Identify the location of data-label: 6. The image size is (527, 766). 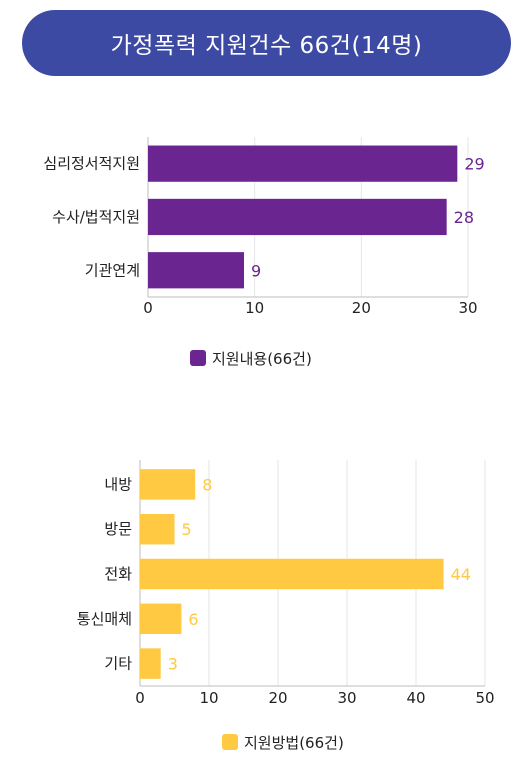
(193, 619).